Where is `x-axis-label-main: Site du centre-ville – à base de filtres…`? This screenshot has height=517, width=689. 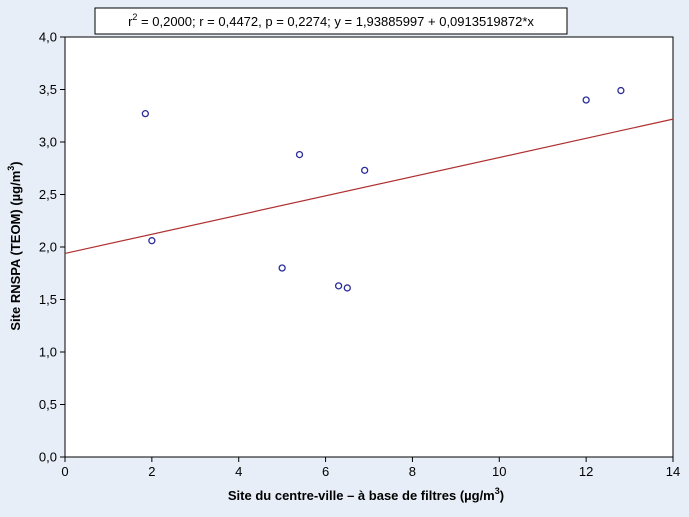 x-axis-label-main: Site du centre-ville – à base de filtres… is located at coordinates (361, 495).